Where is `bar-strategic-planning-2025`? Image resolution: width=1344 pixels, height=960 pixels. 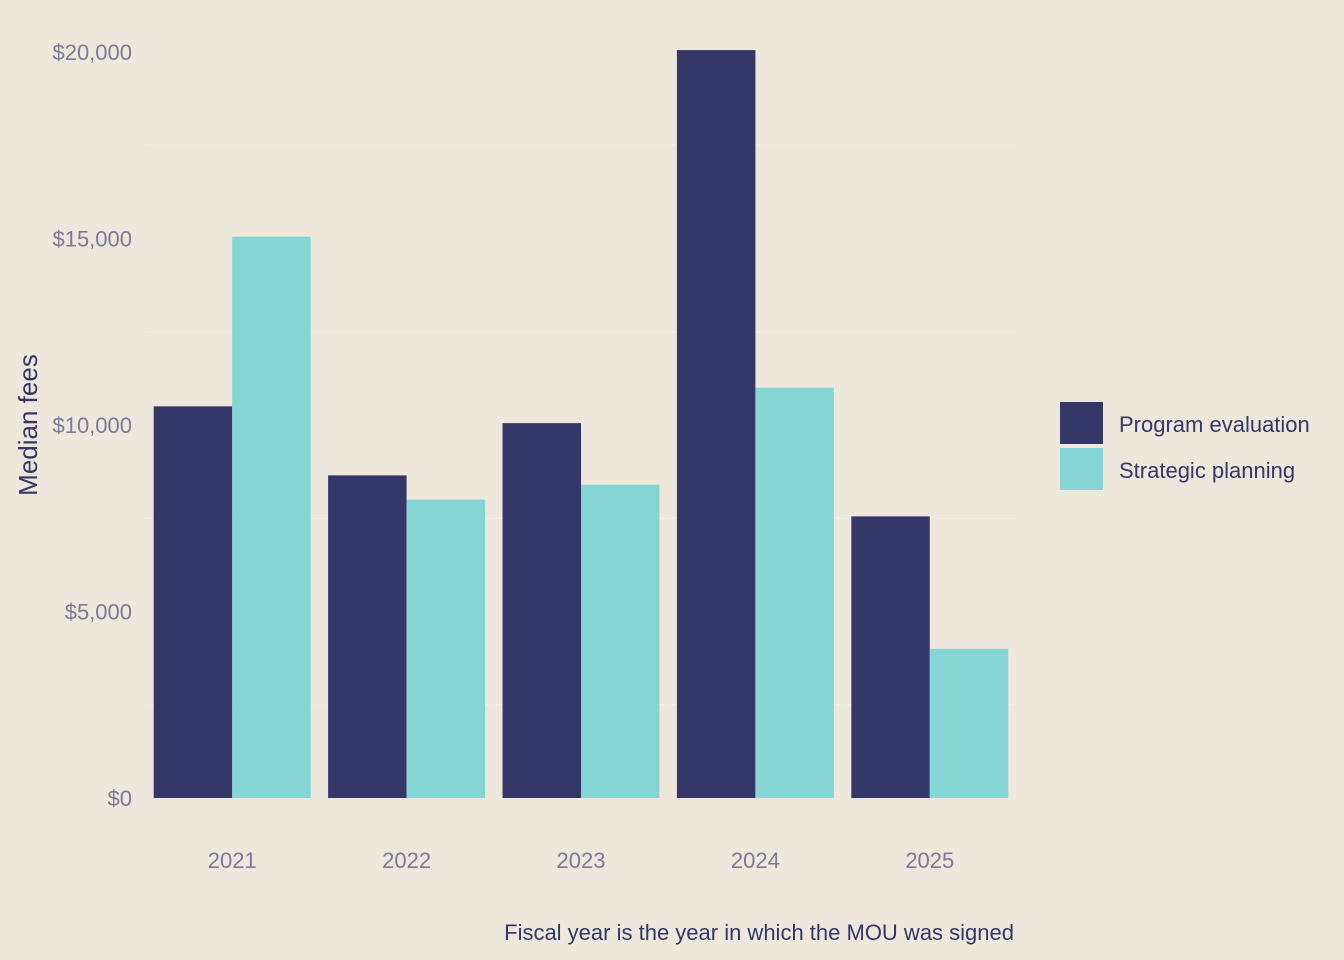
bar-strategic-planning-2025 is located at coordinates (969, 723).